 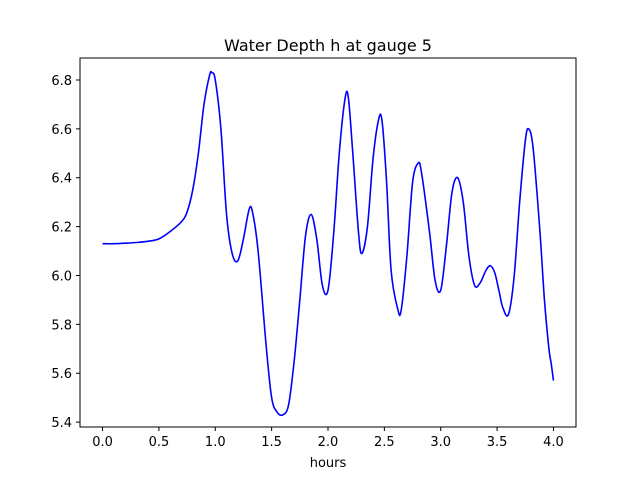 What do you see at coordinates (61, 325) in the screenshot?
I see `y-tick-label: 5.8` at bounding box center [61, 325].